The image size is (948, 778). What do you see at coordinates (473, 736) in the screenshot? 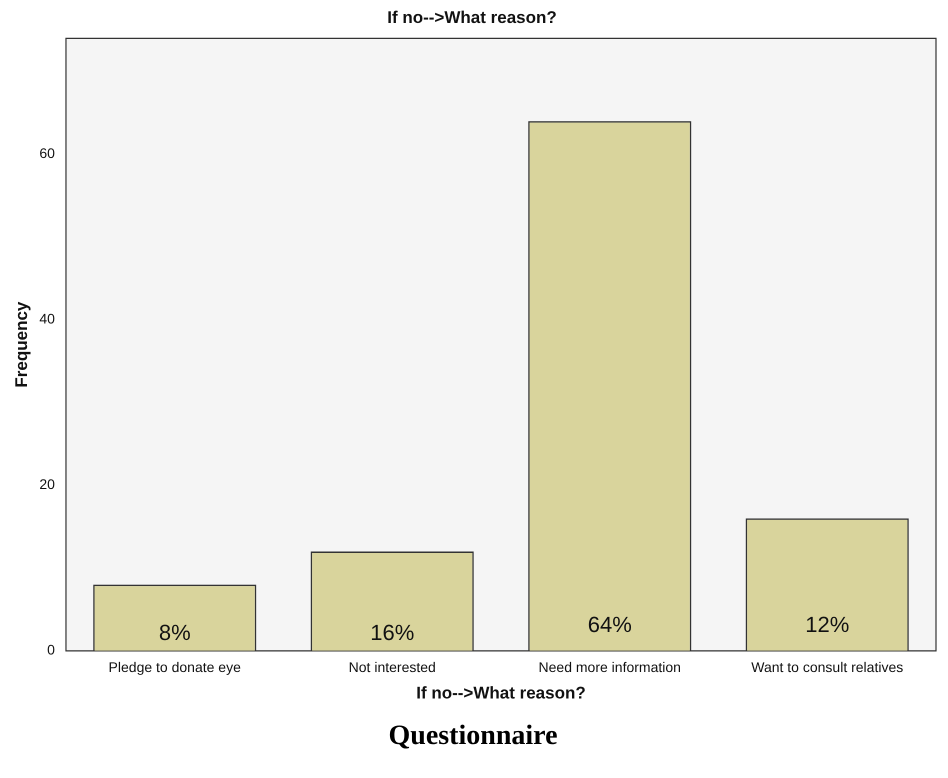
I see `text: Questionnaire` at bounding box center [473, 736].